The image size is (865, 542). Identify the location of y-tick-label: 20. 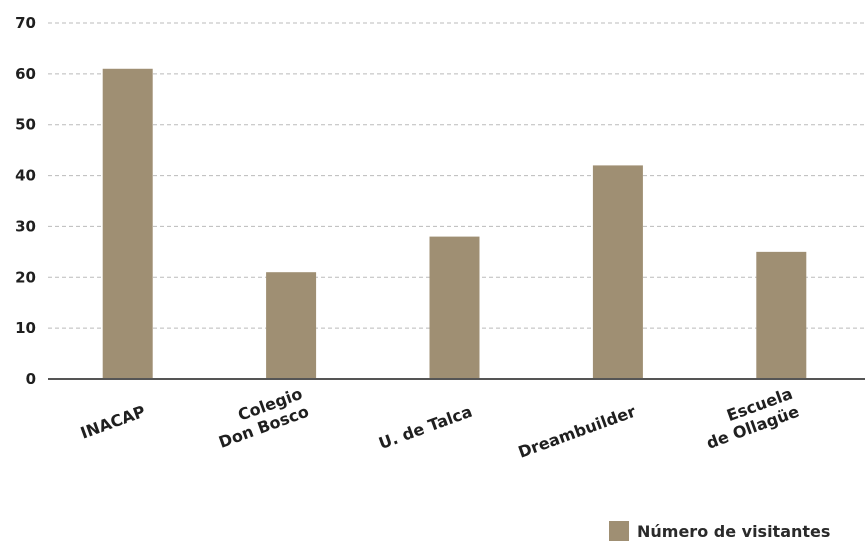
(25, 277).